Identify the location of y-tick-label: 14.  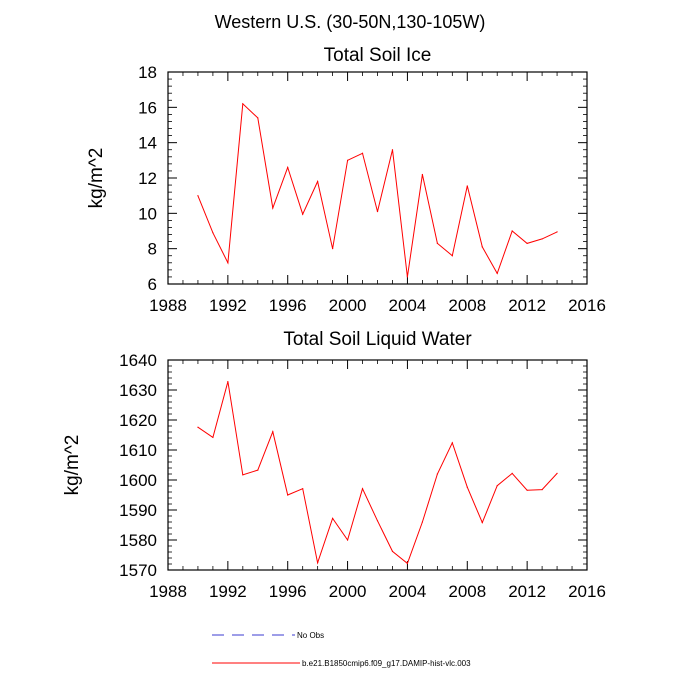
(147, 143).